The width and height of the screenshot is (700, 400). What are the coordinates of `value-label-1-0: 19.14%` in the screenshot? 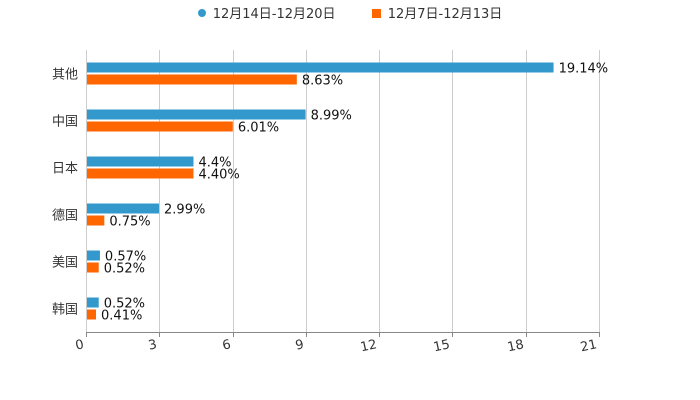 It's located at (584, 69).